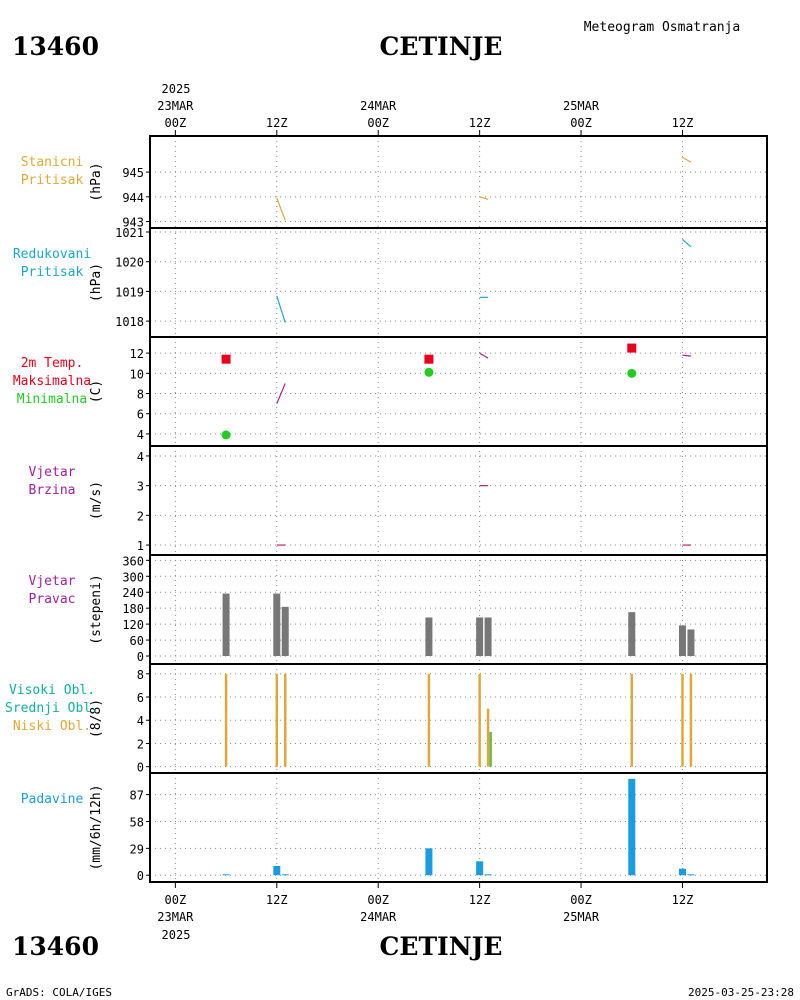 Image resolution: width=800 pixels, height=1000 pixels. Describe the element at coordinates (441, 46) in the screenshot. I see `station-name-top: CETINJE` at that location.